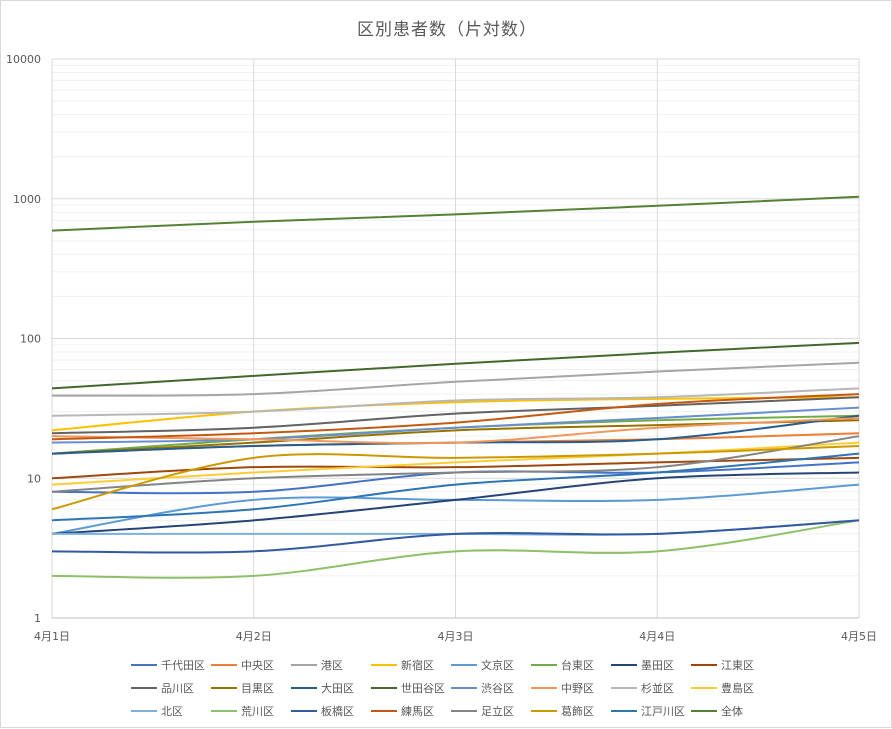 This screenshot has width=892, height=729. Describe the element at coordinates (172, 711) in the screenshot. I see `legend-label: 北区` at that location.